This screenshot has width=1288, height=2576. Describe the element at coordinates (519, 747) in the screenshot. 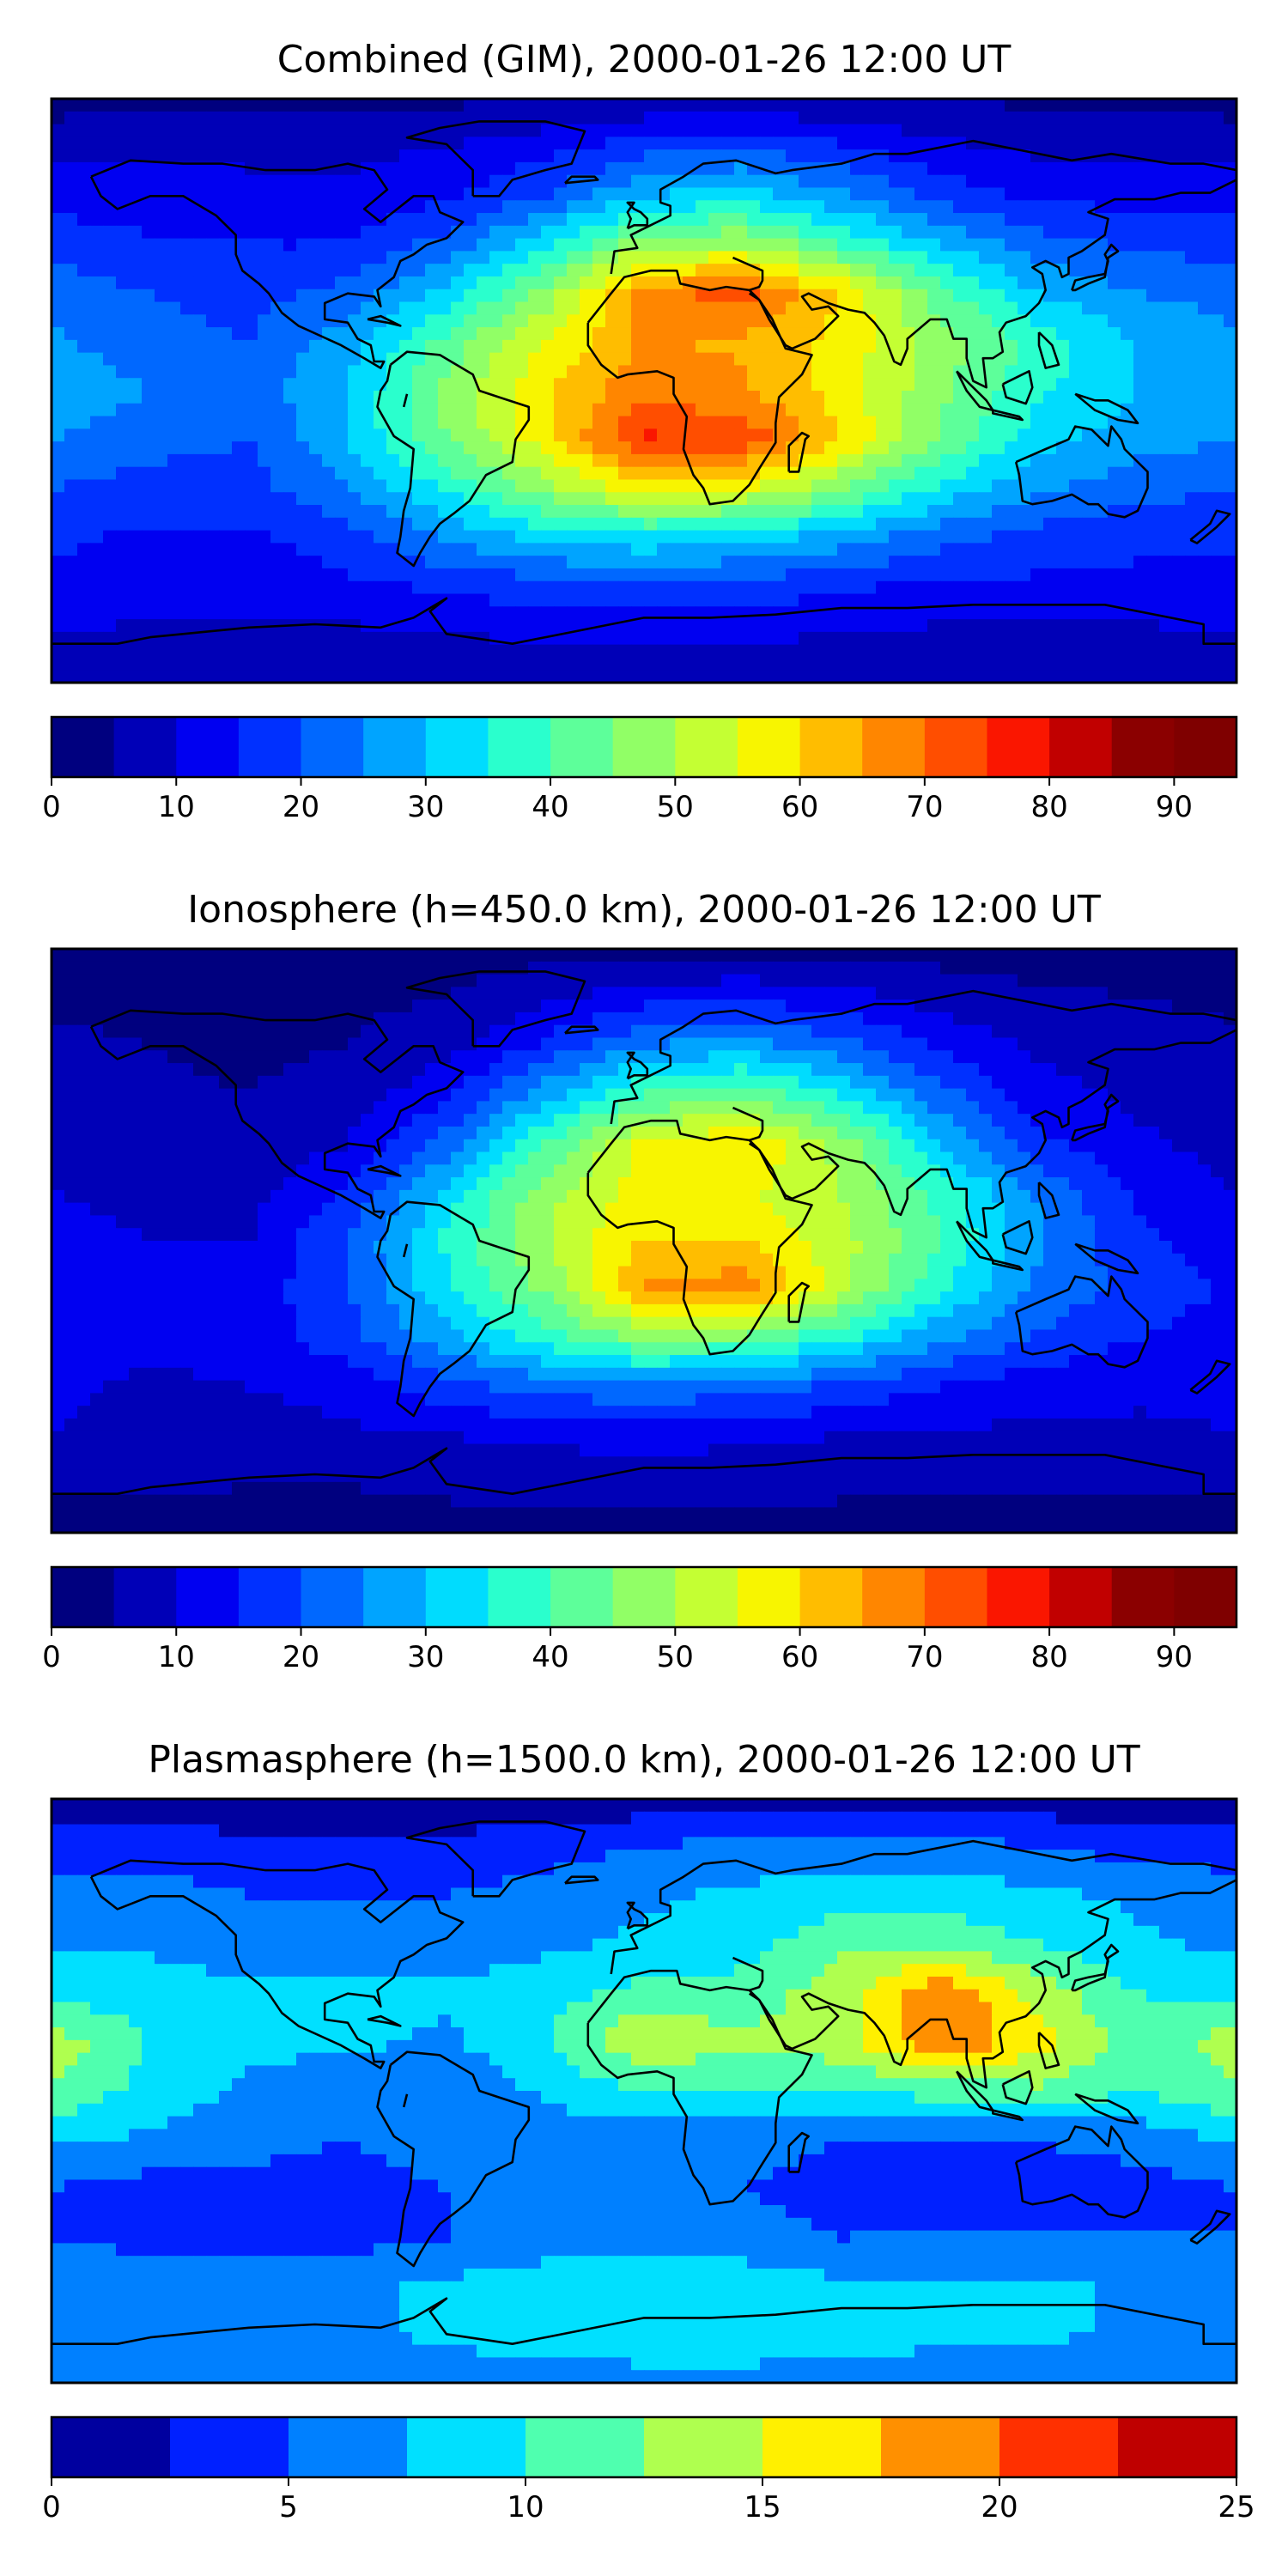

I see `colorbar-segment` at that location.